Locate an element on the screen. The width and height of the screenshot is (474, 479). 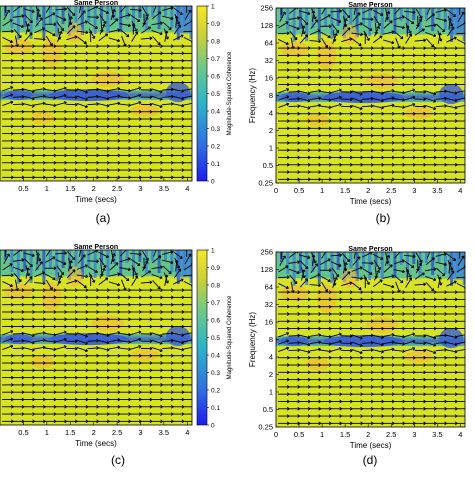
x-tick-label: 2 is located at coordinates (368, 434).